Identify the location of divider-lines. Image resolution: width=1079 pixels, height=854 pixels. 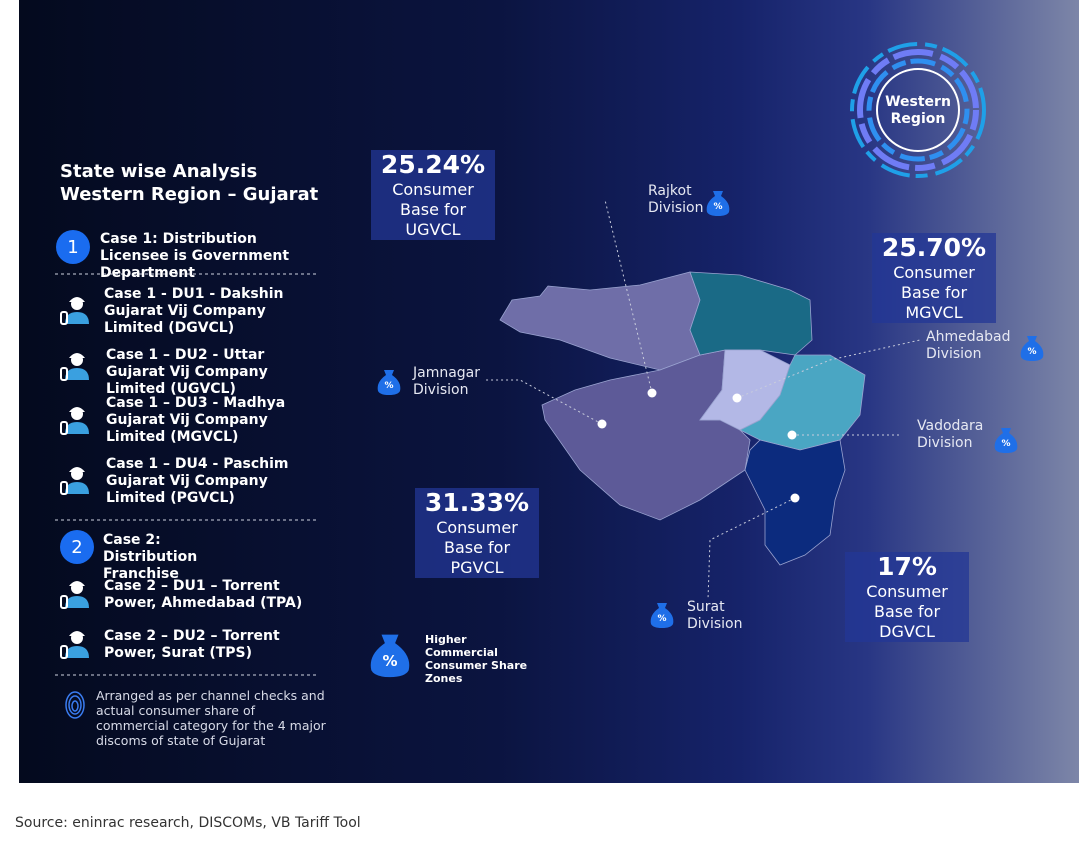
(186, 474).